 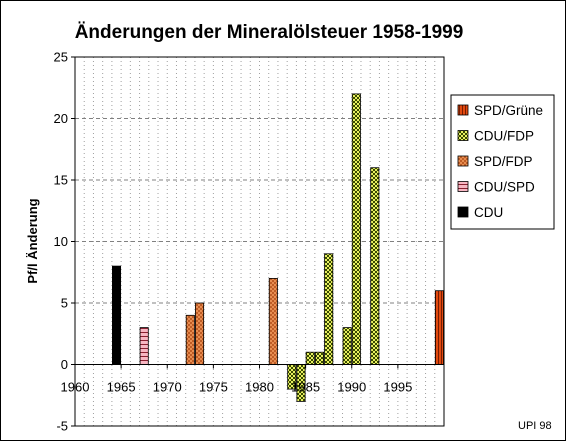 I want to click on y-tick-label: 25, so click(x=61, y=57).